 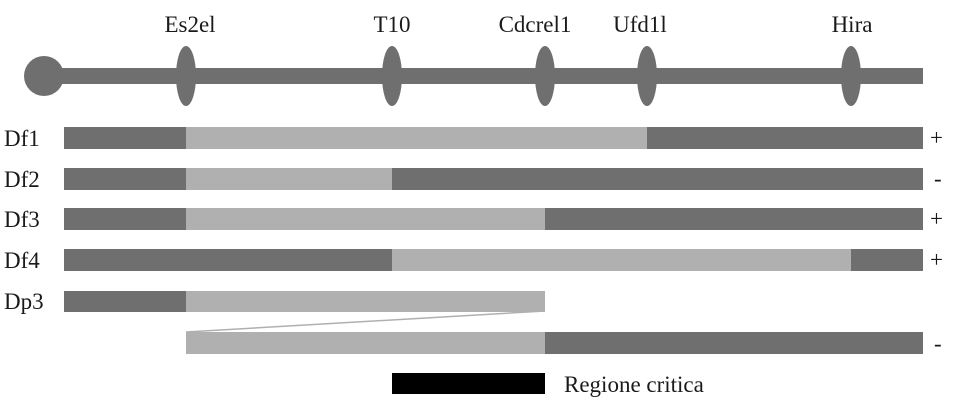 What do you see at coordinates (851, 76) in the screenshot?
I see `marker-hira` at bounding box center [851, 76].